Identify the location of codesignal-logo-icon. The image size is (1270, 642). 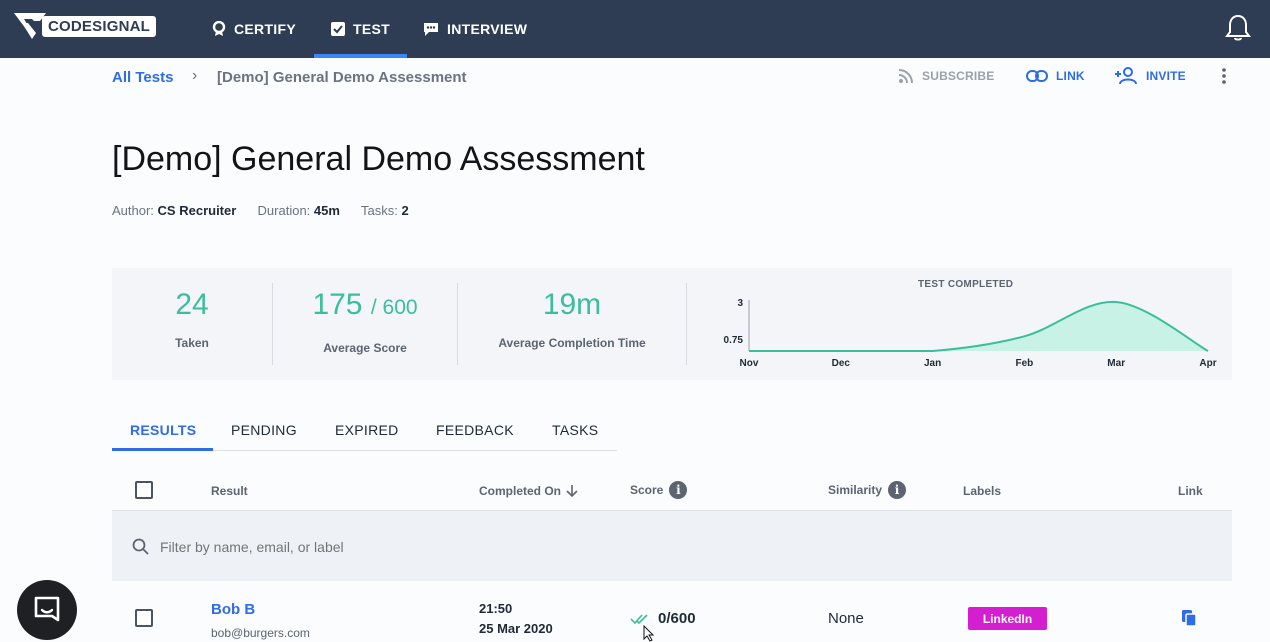
(30, 26).